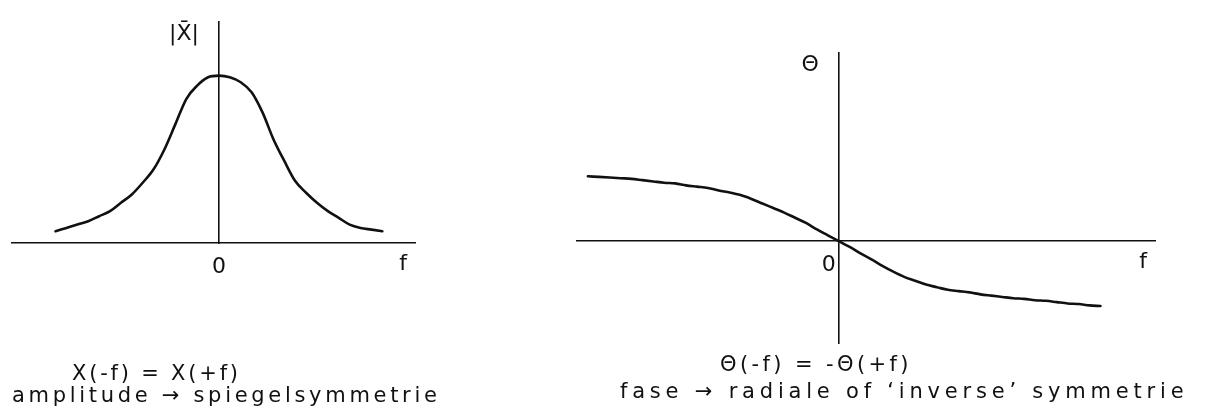 The image size is (1213, 417). What do you see at coordinates (816, 364) in the screenshot?
I see `text: Θ(-f) = -Θ(+f)` at bounding box center [816, 364].